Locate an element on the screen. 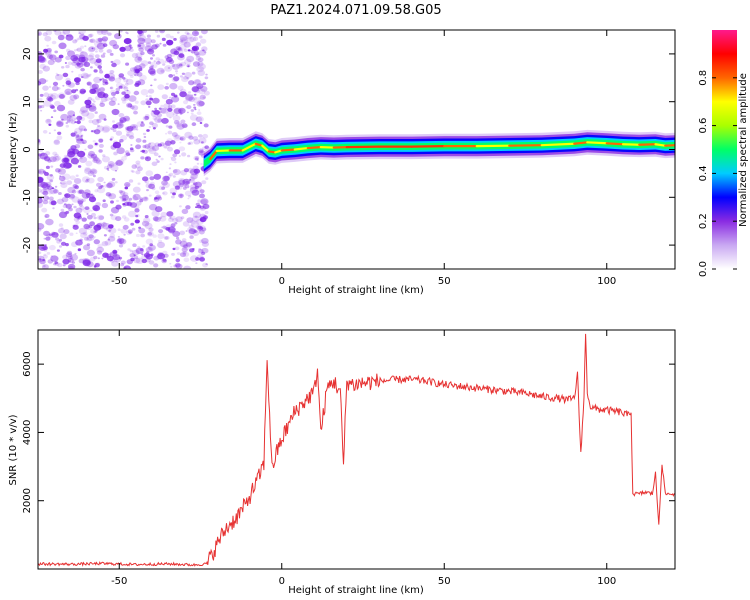  colorbar-label: Normalized spectral amplitude is located at coordinates (743, 150).